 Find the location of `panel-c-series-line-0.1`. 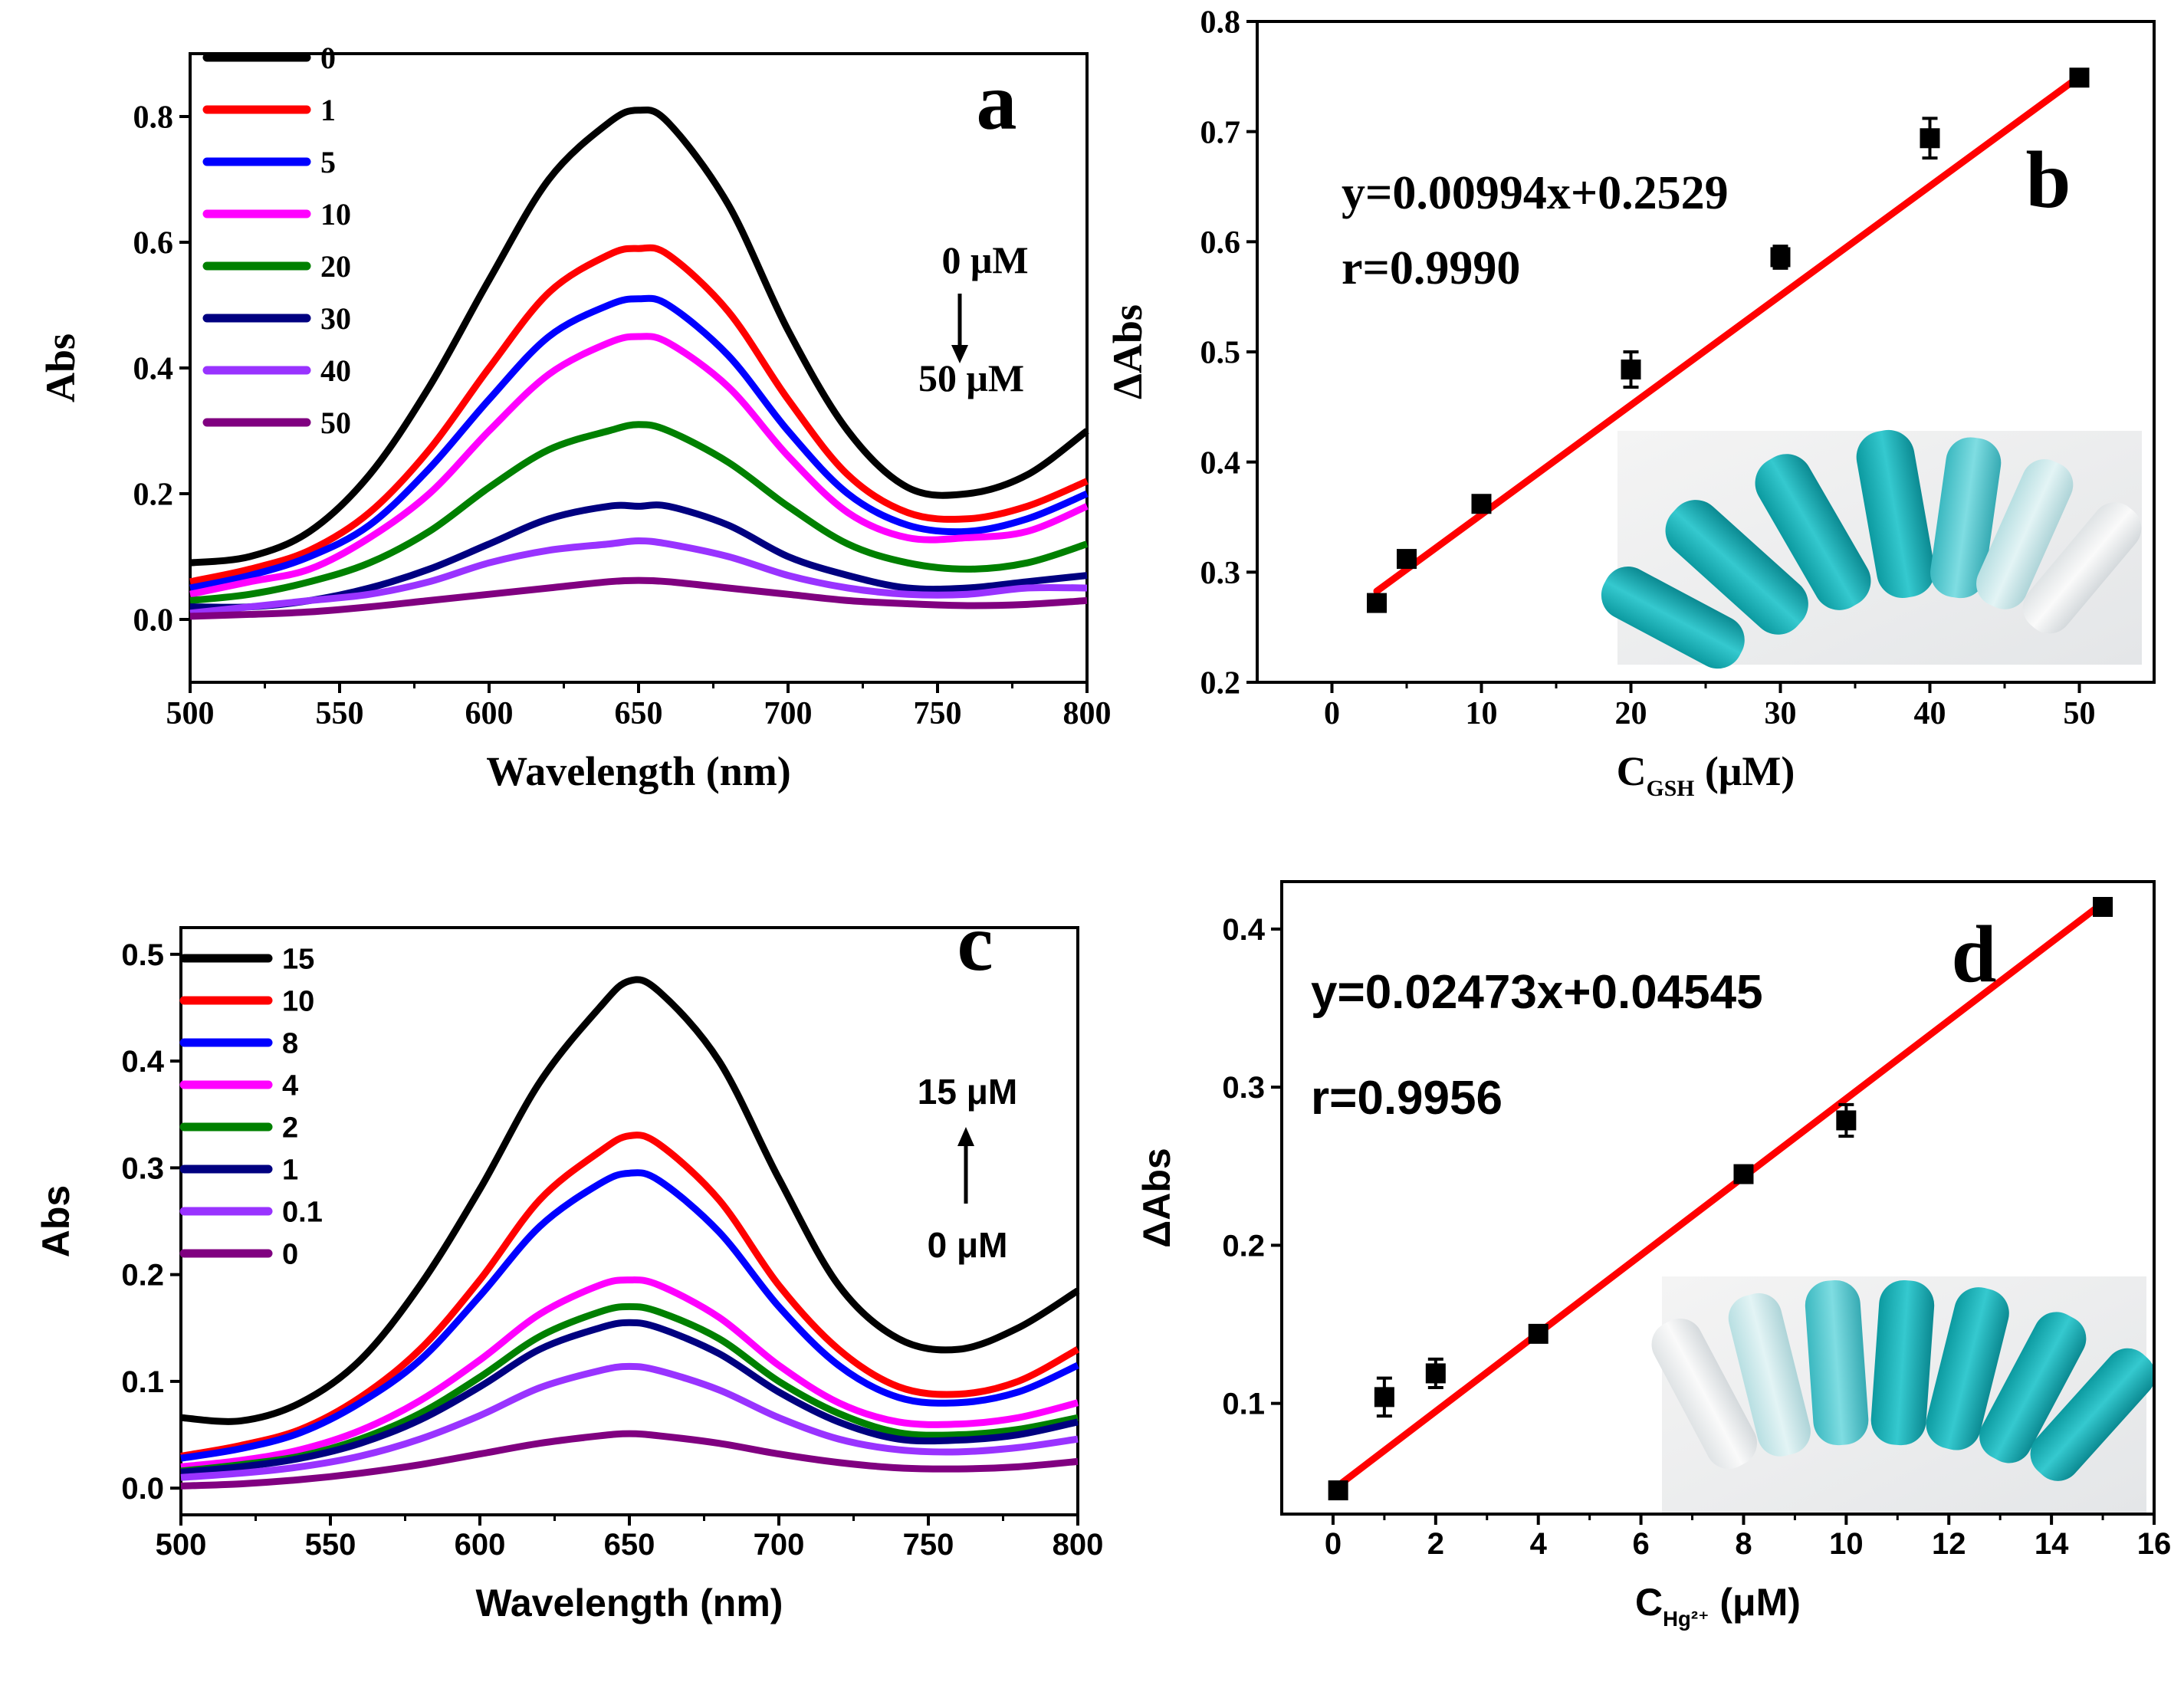

panel-c-series-line-0.1 is located at coordinates (630, 1421).